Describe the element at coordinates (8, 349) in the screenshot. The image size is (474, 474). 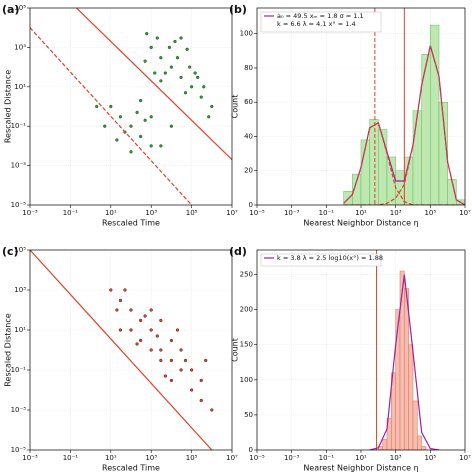
I see `y-axis-label: Rescaled Distance` at that location.